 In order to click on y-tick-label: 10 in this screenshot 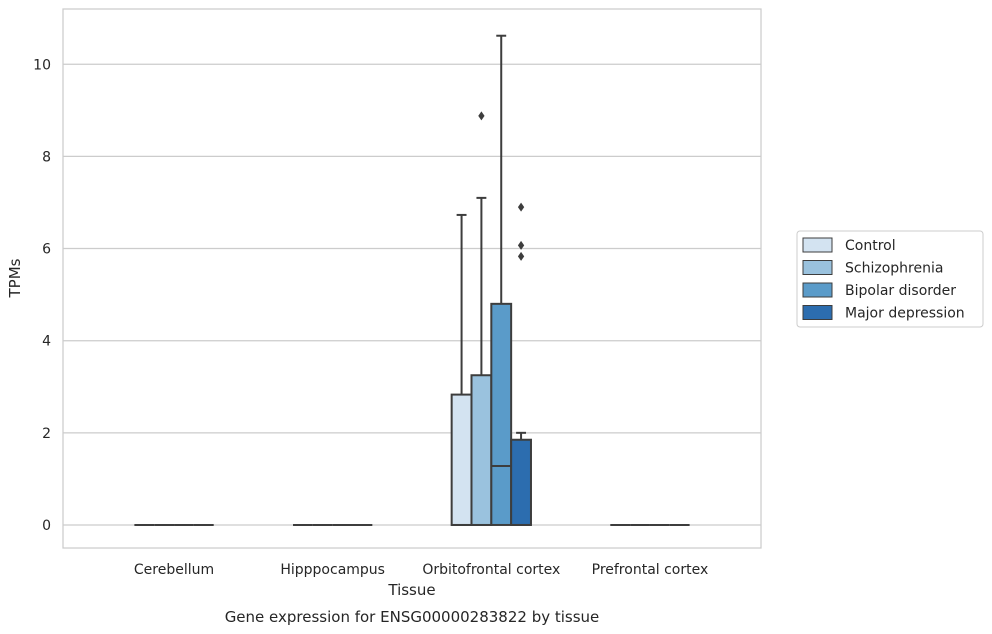, I will do `click(42, 65)`.